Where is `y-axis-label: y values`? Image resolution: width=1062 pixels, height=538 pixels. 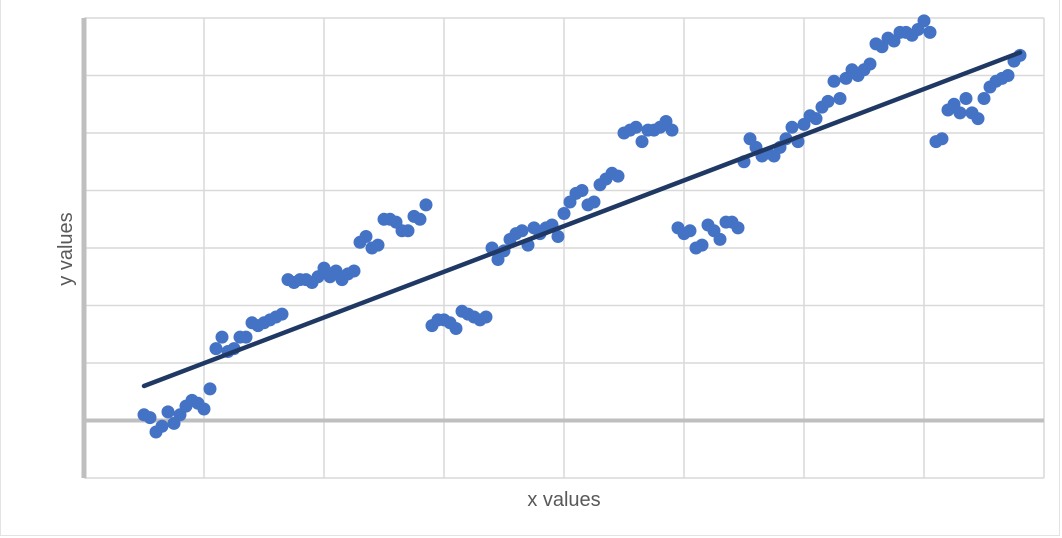
y-axis-label: y values is located at coordinates (66, 248).